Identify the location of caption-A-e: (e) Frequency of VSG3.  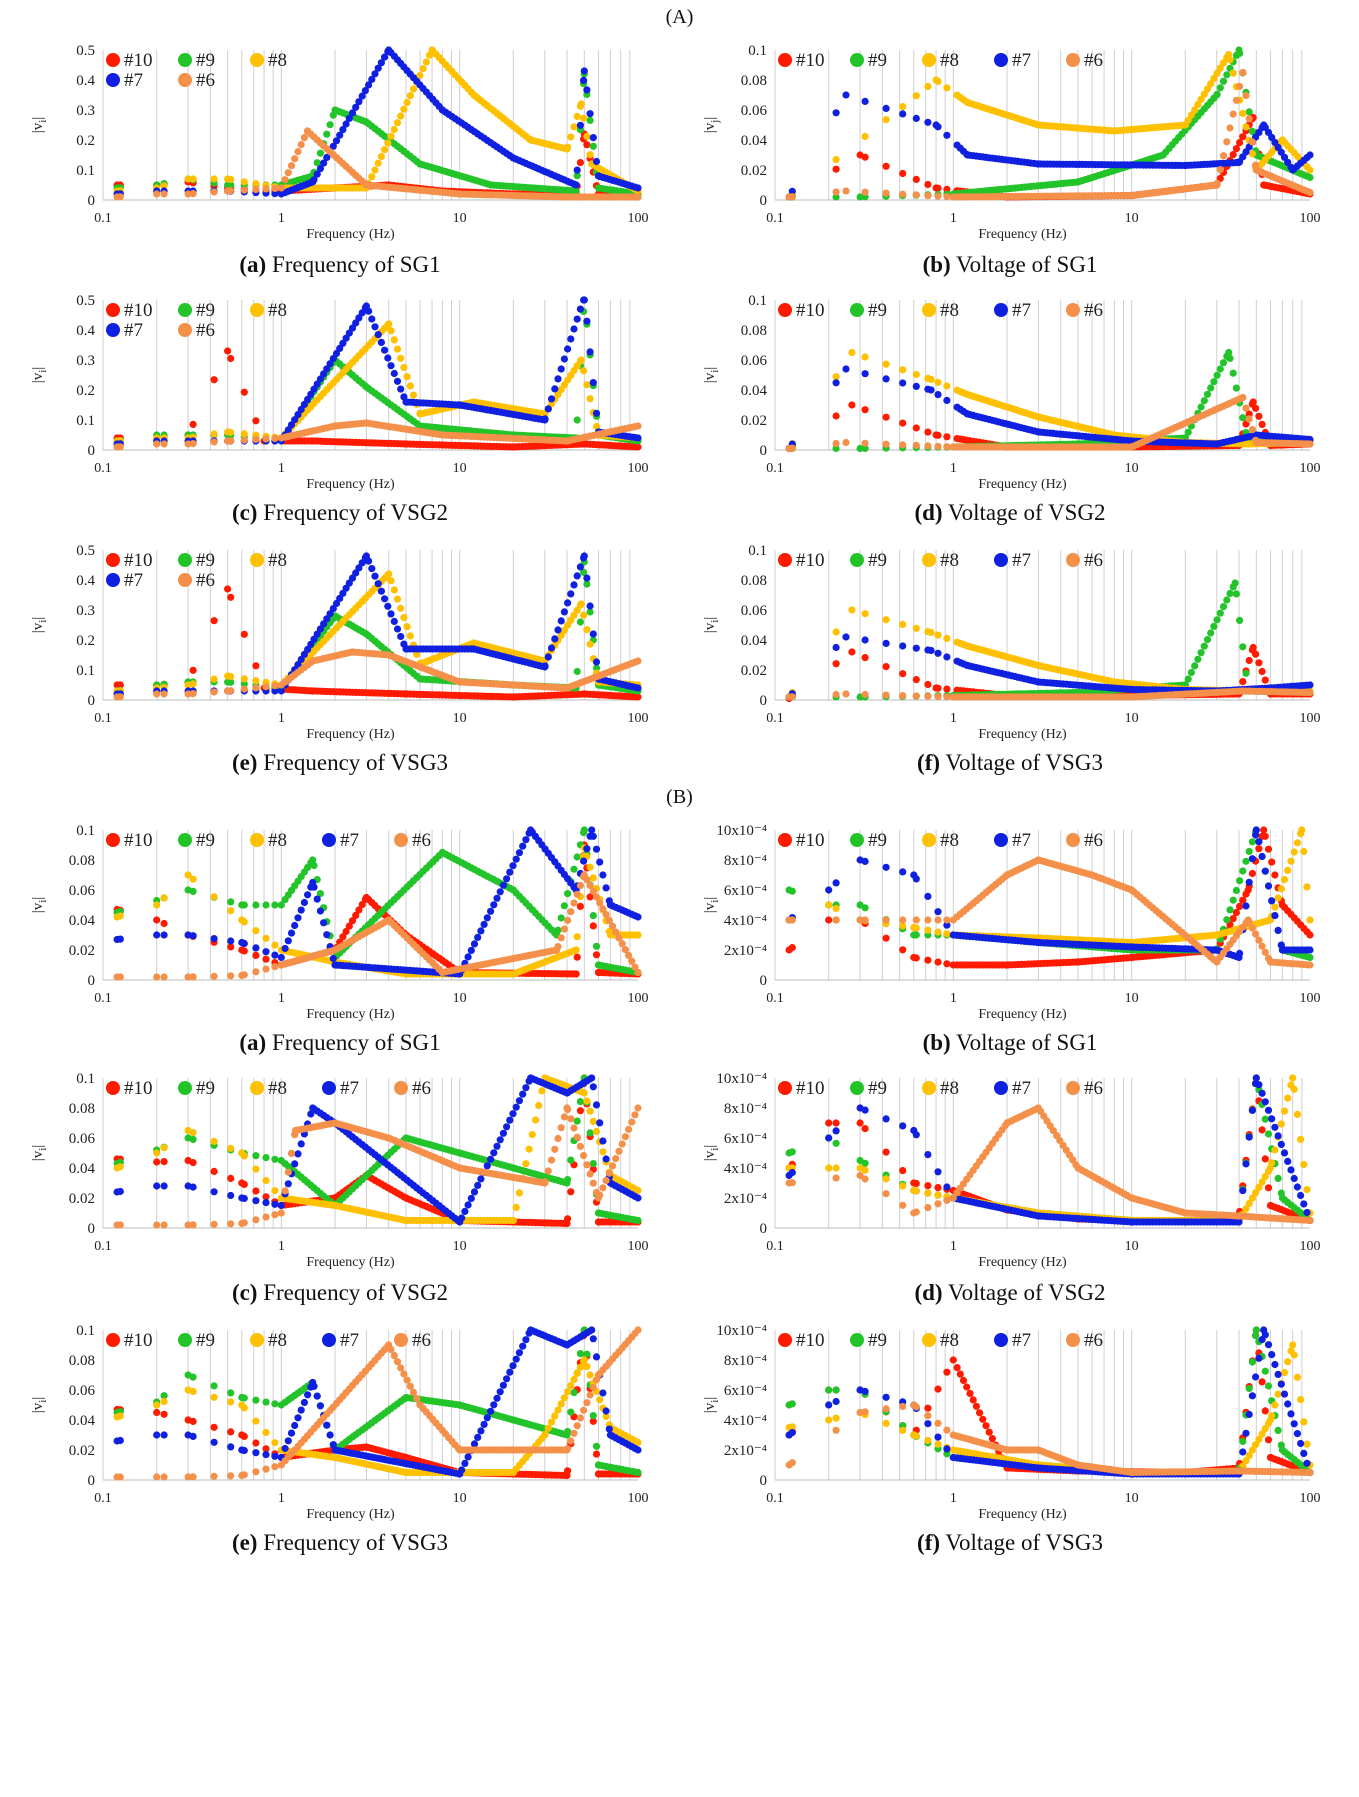
(340, 763).